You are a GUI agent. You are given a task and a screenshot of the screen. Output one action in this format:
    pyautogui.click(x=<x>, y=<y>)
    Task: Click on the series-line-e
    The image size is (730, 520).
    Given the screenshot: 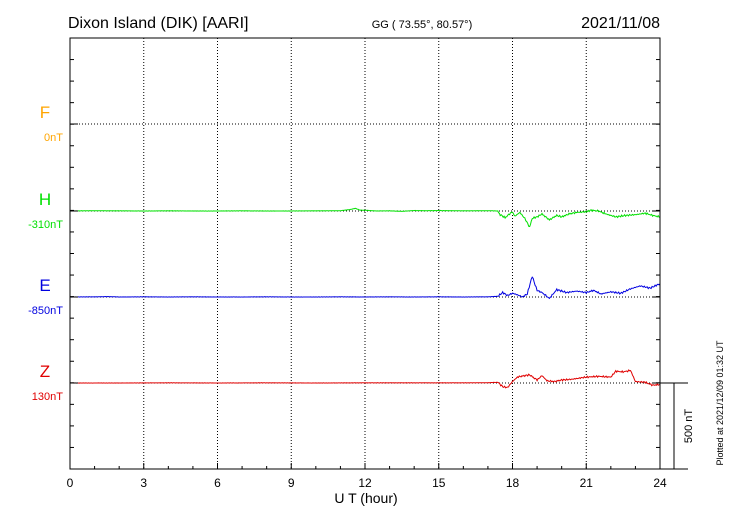 What is the action you would take?
    pyautogui.click(x=365, y=288)
    